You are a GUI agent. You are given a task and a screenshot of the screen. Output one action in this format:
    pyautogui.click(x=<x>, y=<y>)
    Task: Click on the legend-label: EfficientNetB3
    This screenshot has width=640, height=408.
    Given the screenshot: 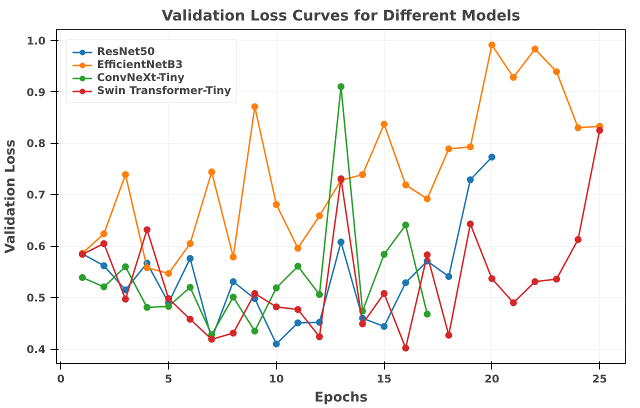 What is the action you would take?
    pyautogui.click(x=140, y=64)
    